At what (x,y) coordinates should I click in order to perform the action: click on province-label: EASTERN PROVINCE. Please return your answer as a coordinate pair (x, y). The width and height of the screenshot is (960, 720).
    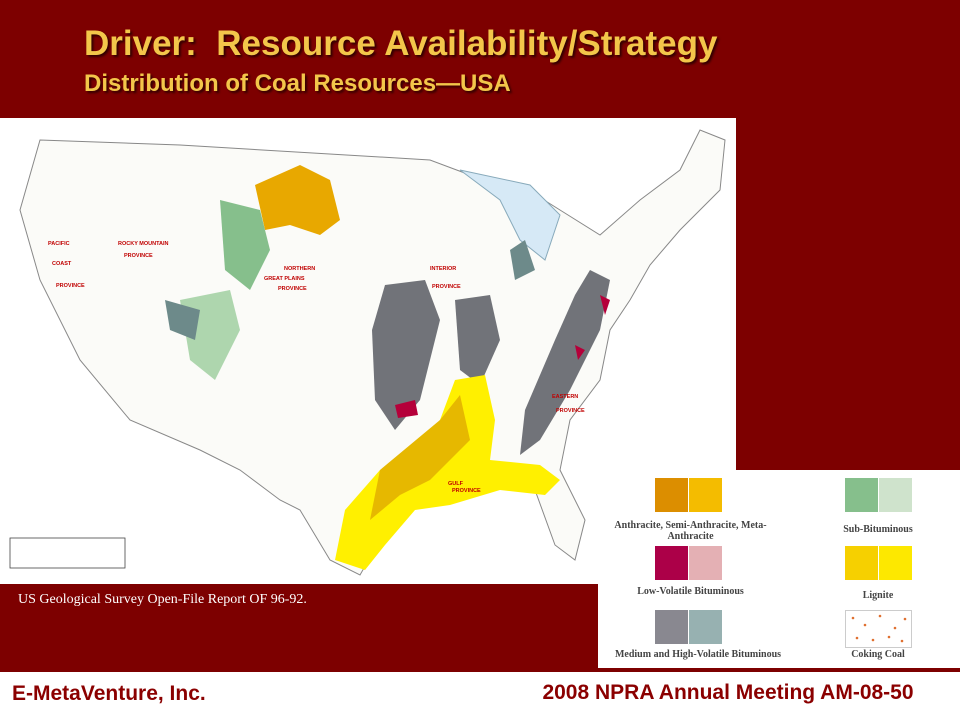
    Looking at the image, I should click on (568, 404).